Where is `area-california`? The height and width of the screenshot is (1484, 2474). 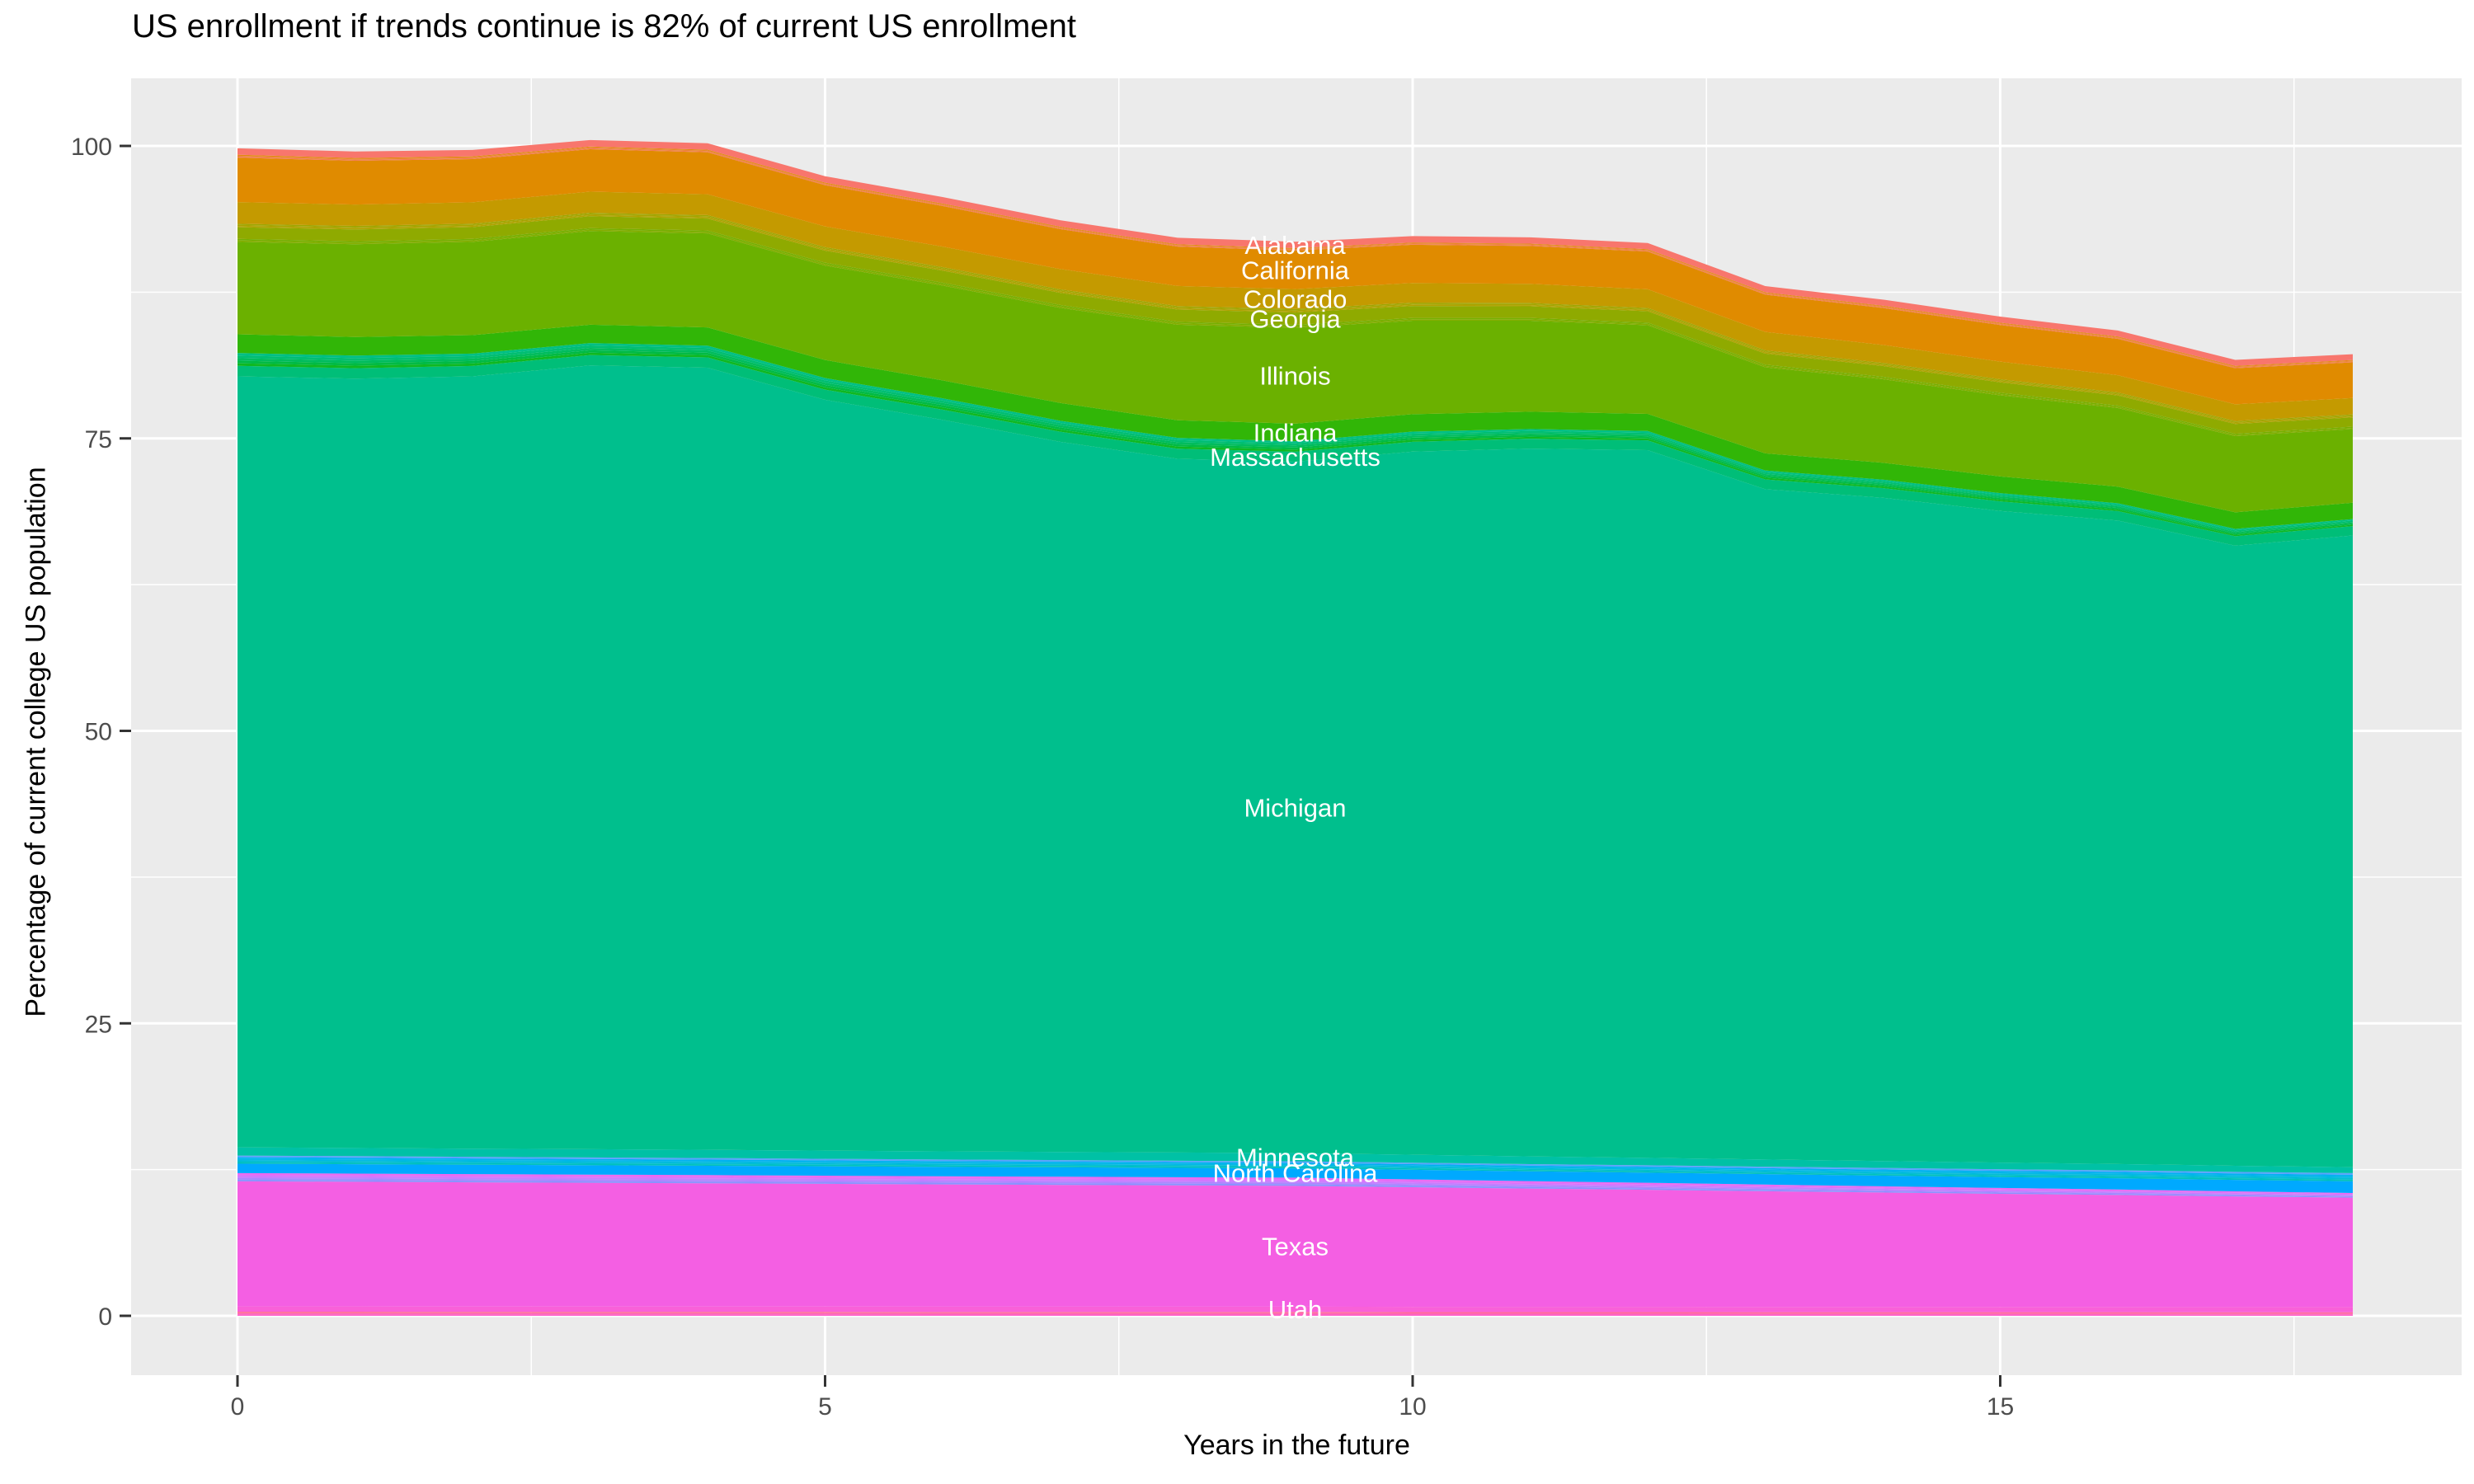
area-california is located at coordinates (1295, 276).